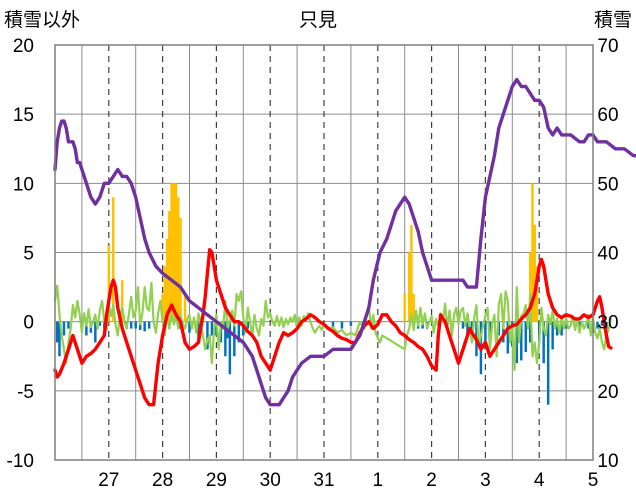 The image size is (636, 501). I want to click on left-tick-label: -10, so click(20, 461).